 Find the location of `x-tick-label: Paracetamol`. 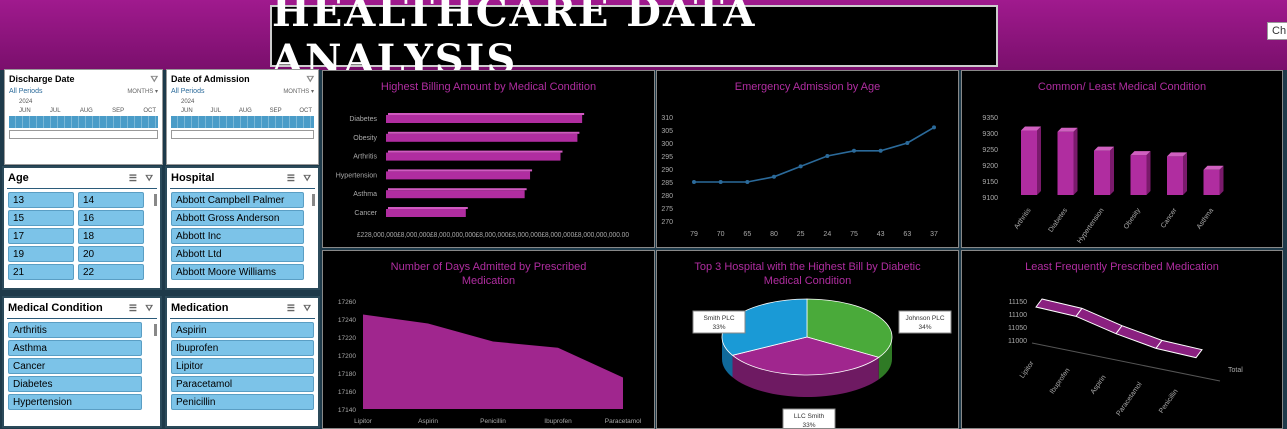

x-tick-label: Paracetamol is located at coordinates (1129, 399).